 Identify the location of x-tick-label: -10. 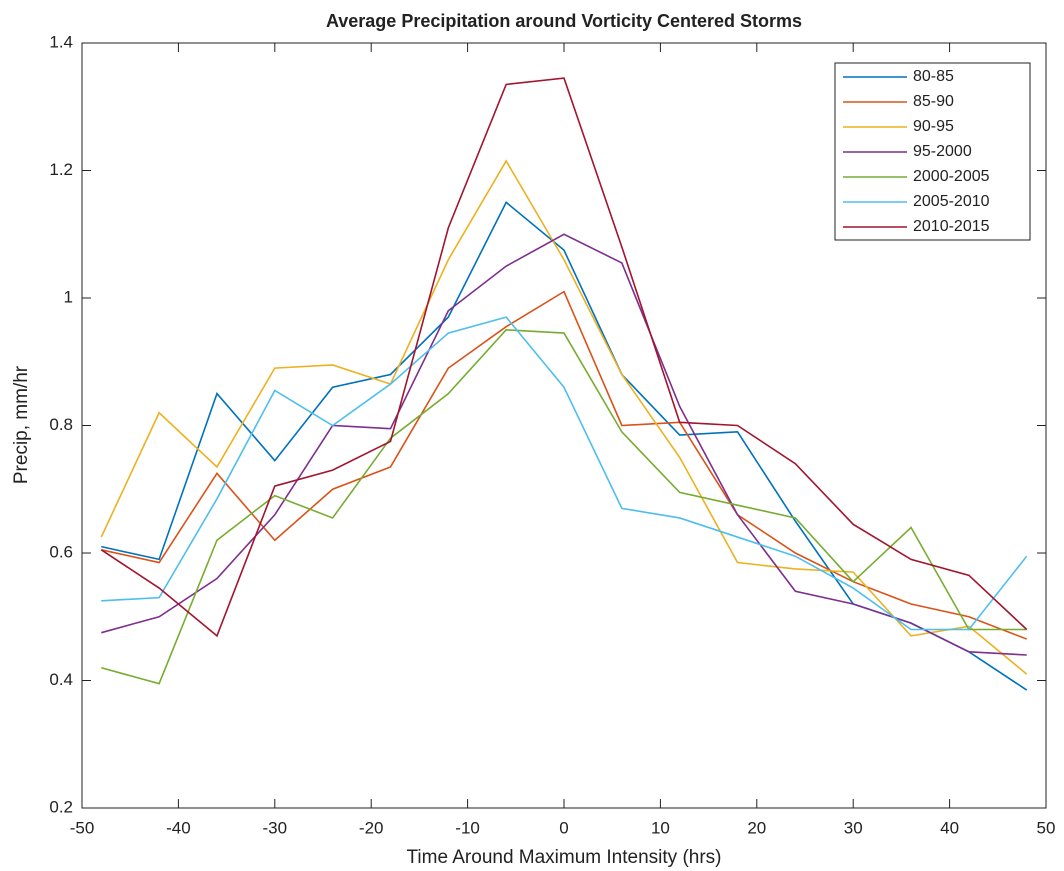
(467, 827).